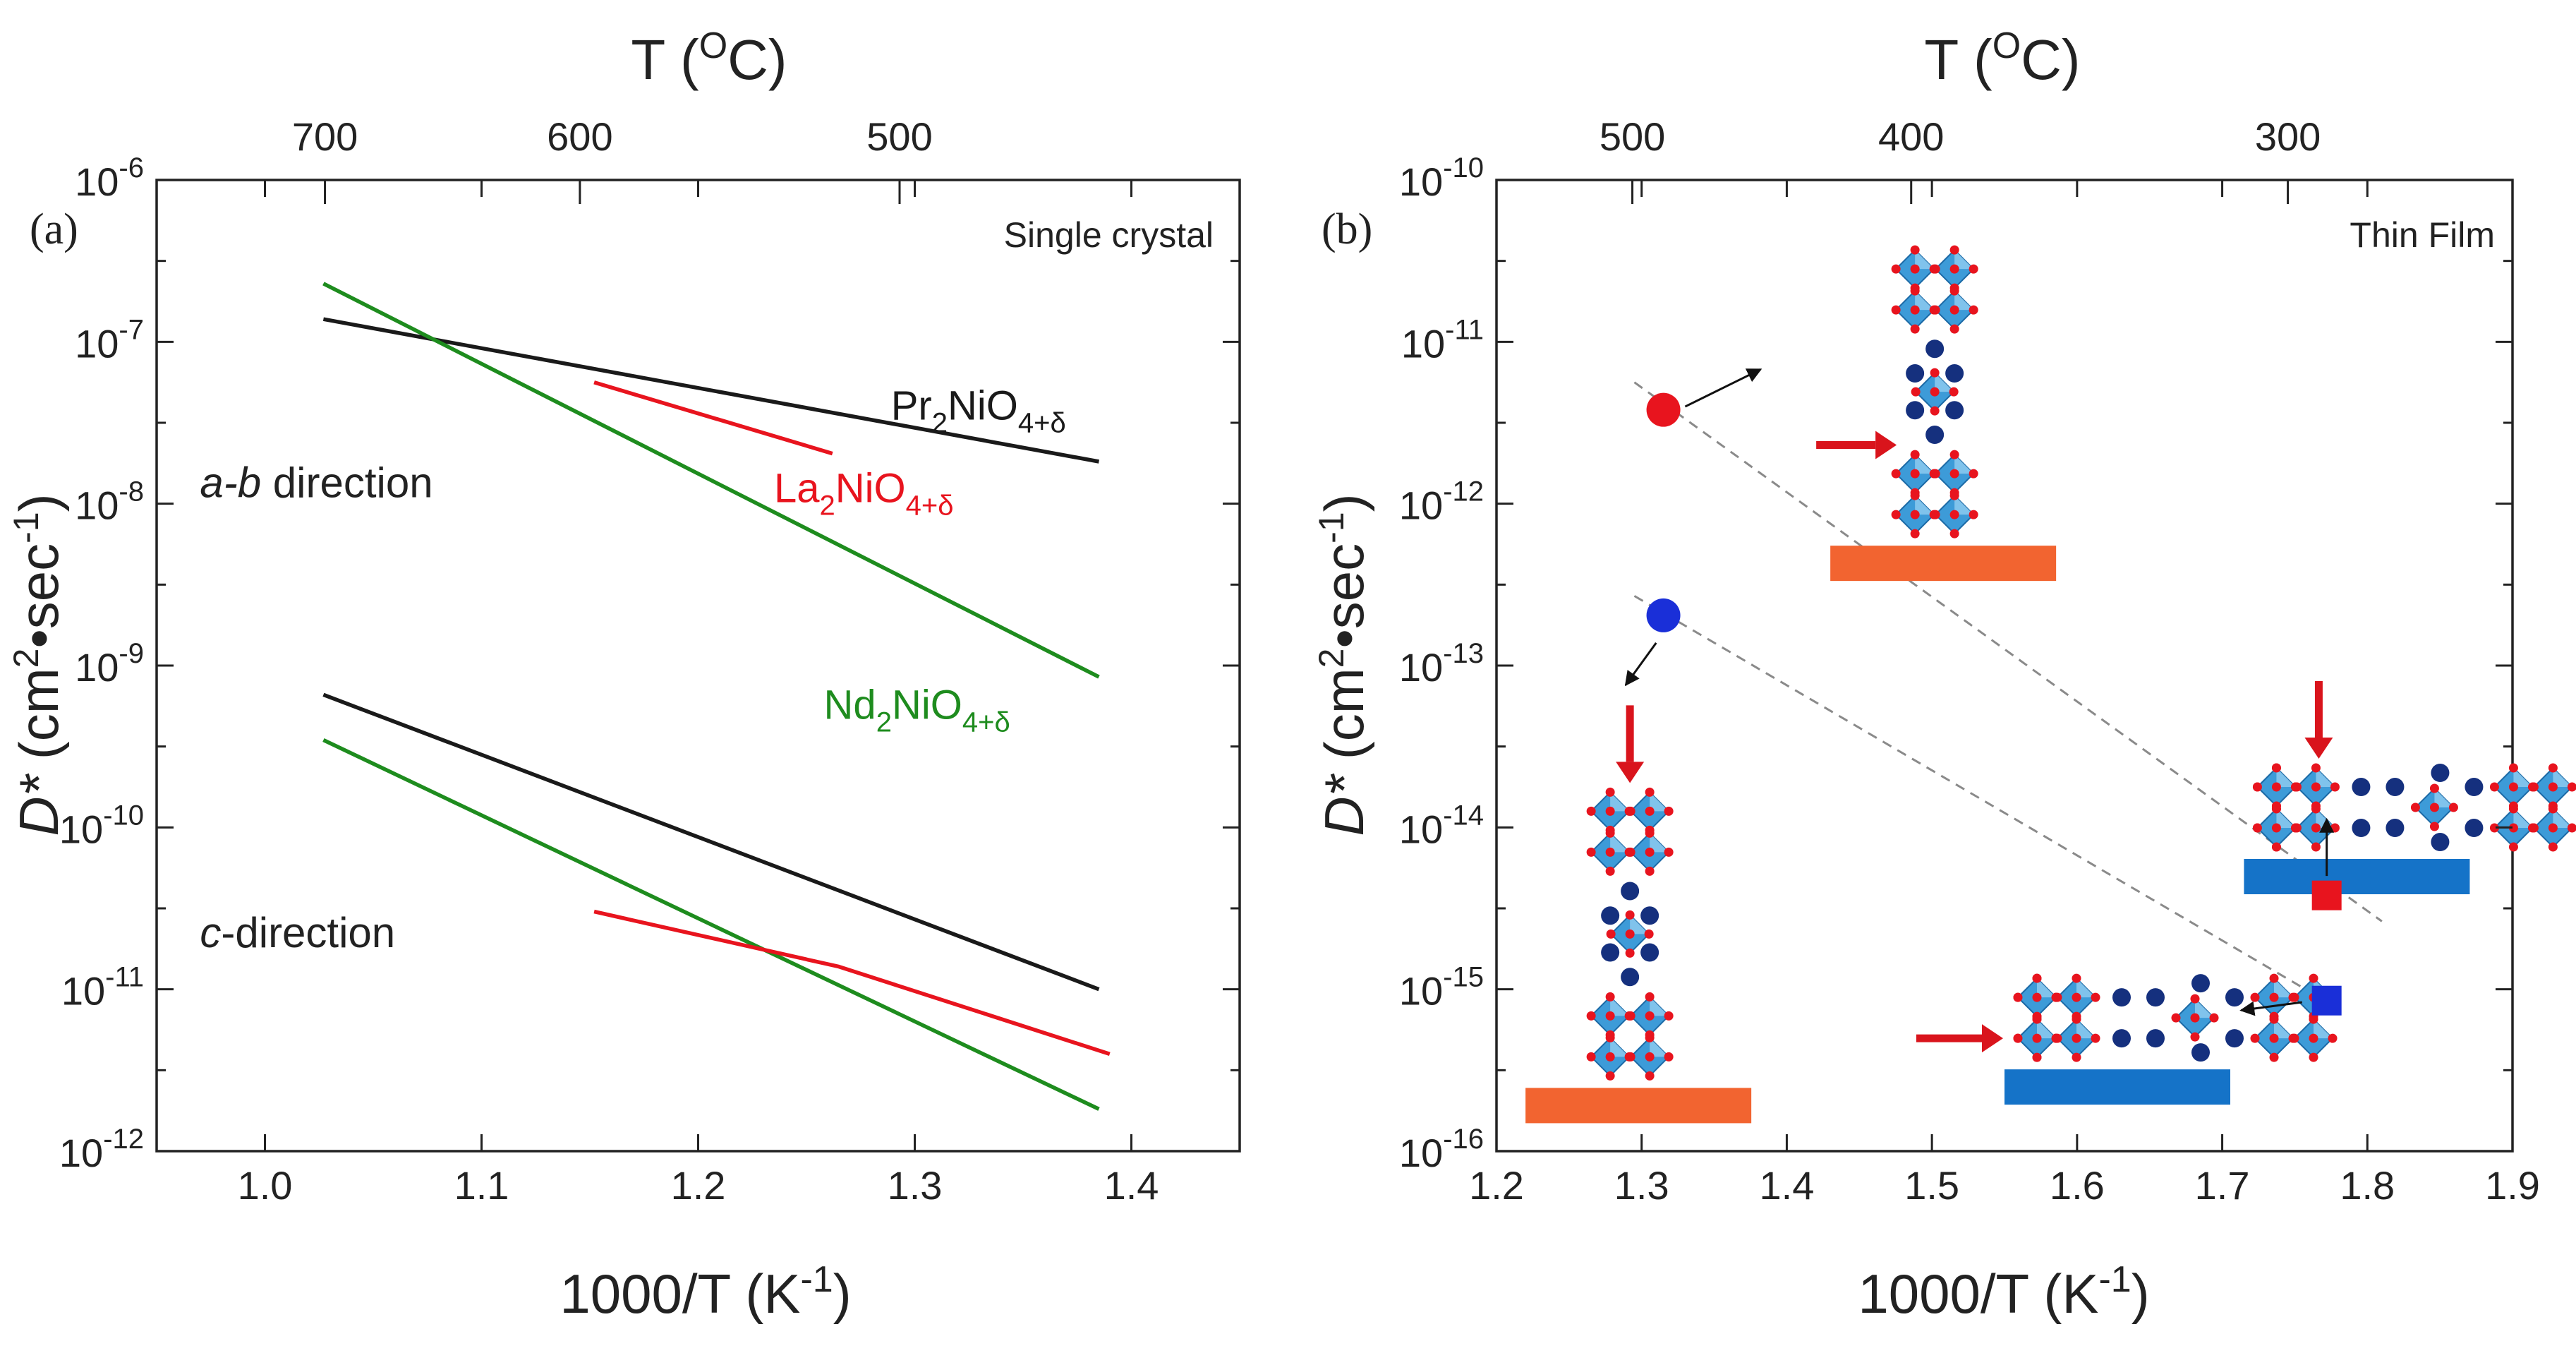 The image size is (2576, 1353). What do you see at coordinates (699, 1185) in the screenshot?
I see `x-tick-label-a: 1.2` at bounding box center [699, 1185].